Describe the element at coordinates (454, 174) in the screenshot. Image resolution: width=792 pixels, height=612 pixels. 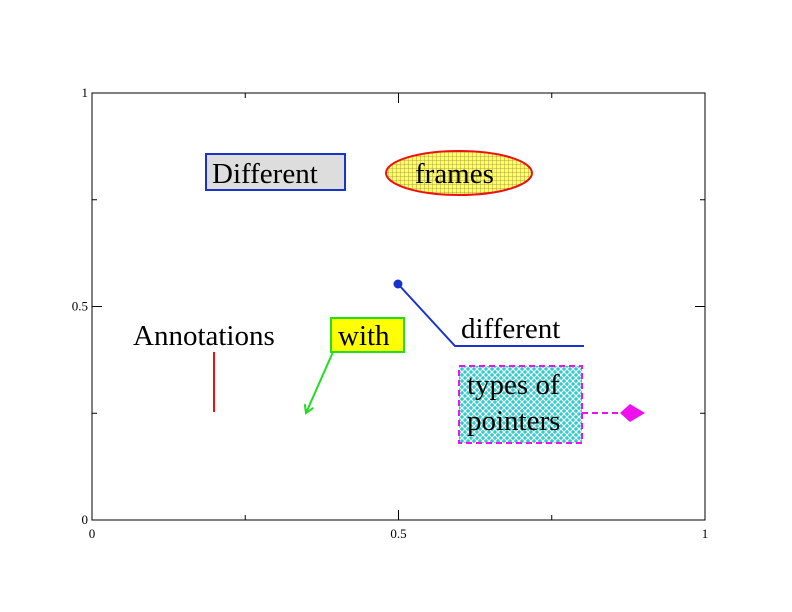
I see `annotation: frames` at that location.